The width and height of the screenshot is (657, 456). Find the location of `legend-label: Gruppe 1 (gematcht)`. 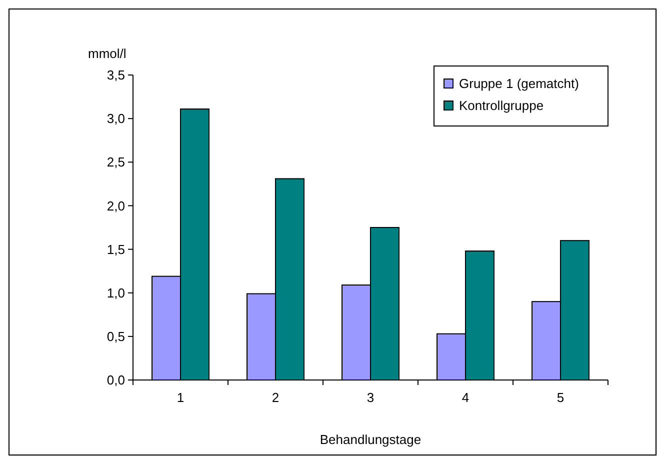

legend-label: Gruppe 1 (gematcht) is located at coordinates (519, 83).